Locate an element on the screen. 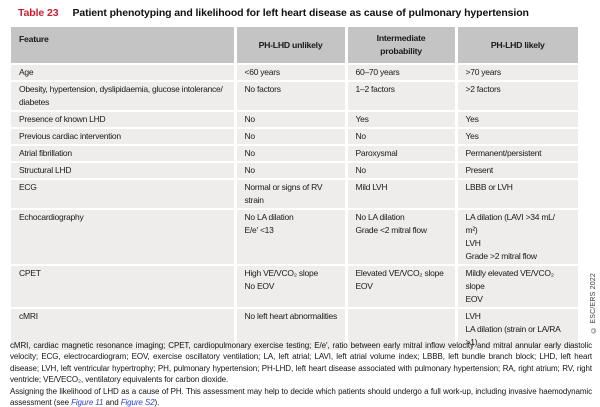  cell-likely: LBBB or LVH is located at coordinates (516, 193).